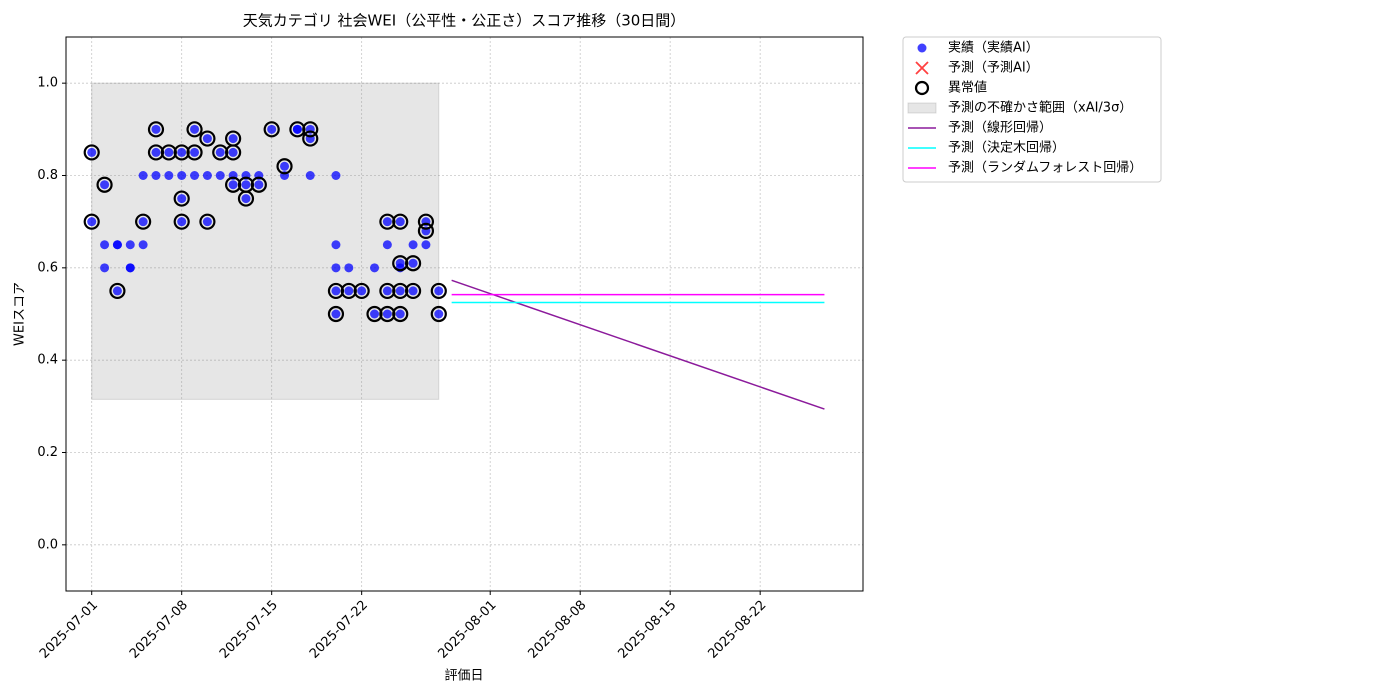 Image resolution: width=1400 pixels, height=700 pixels. Describe the element at coordinates (47, 175) in the screenshot. I see `y-tick-label: 0.8` at that location.